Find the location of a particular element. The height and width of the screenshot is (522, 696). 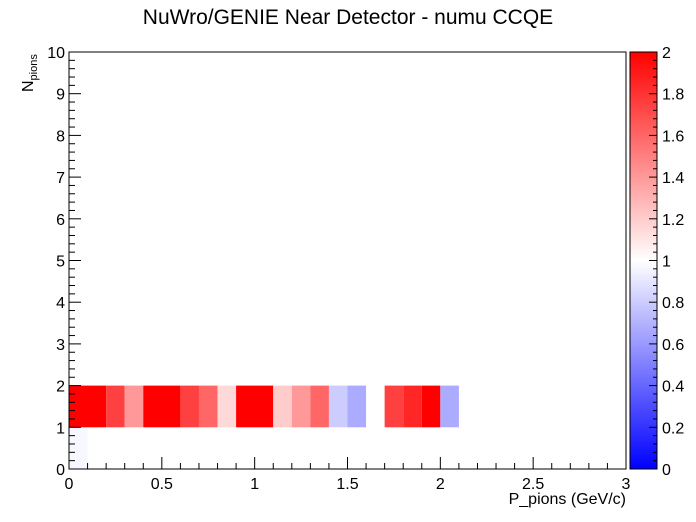

y-tick-label: 0 is located at coordinates (60, 470).